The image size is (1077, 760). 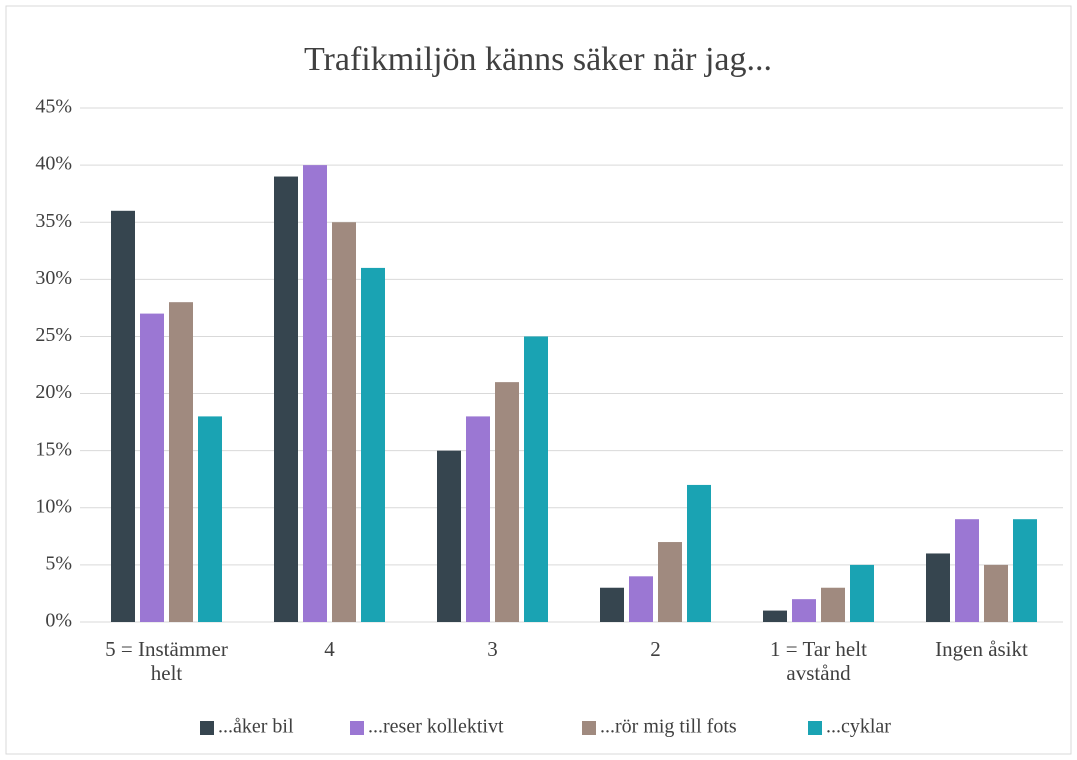 What do you see at coordinates (53, 221) in the screenshot?
I see `y-tick-label: 35%` at bounding box center [53, 221].